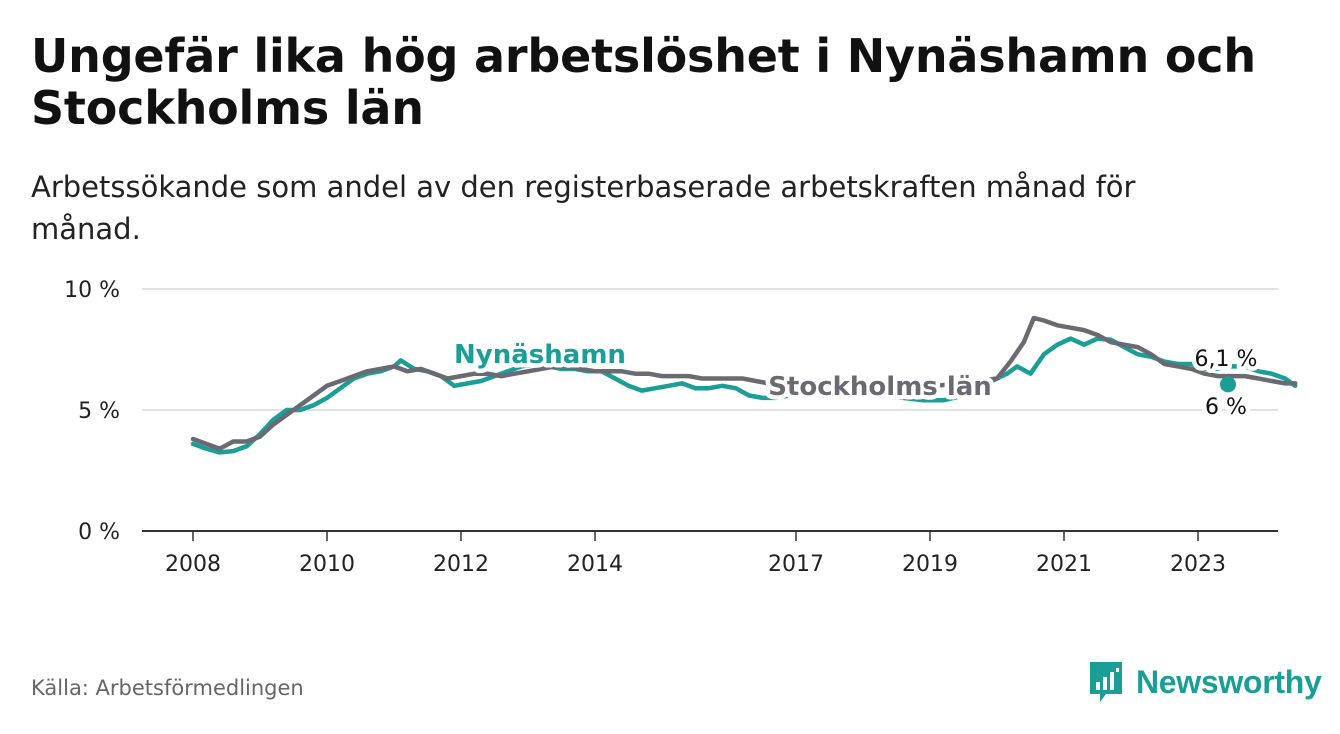 The image size is (1340, 734). Describe the element at coordinates (327, 564) in the screenshot. I see `x-tick-label: 2010` at that location.